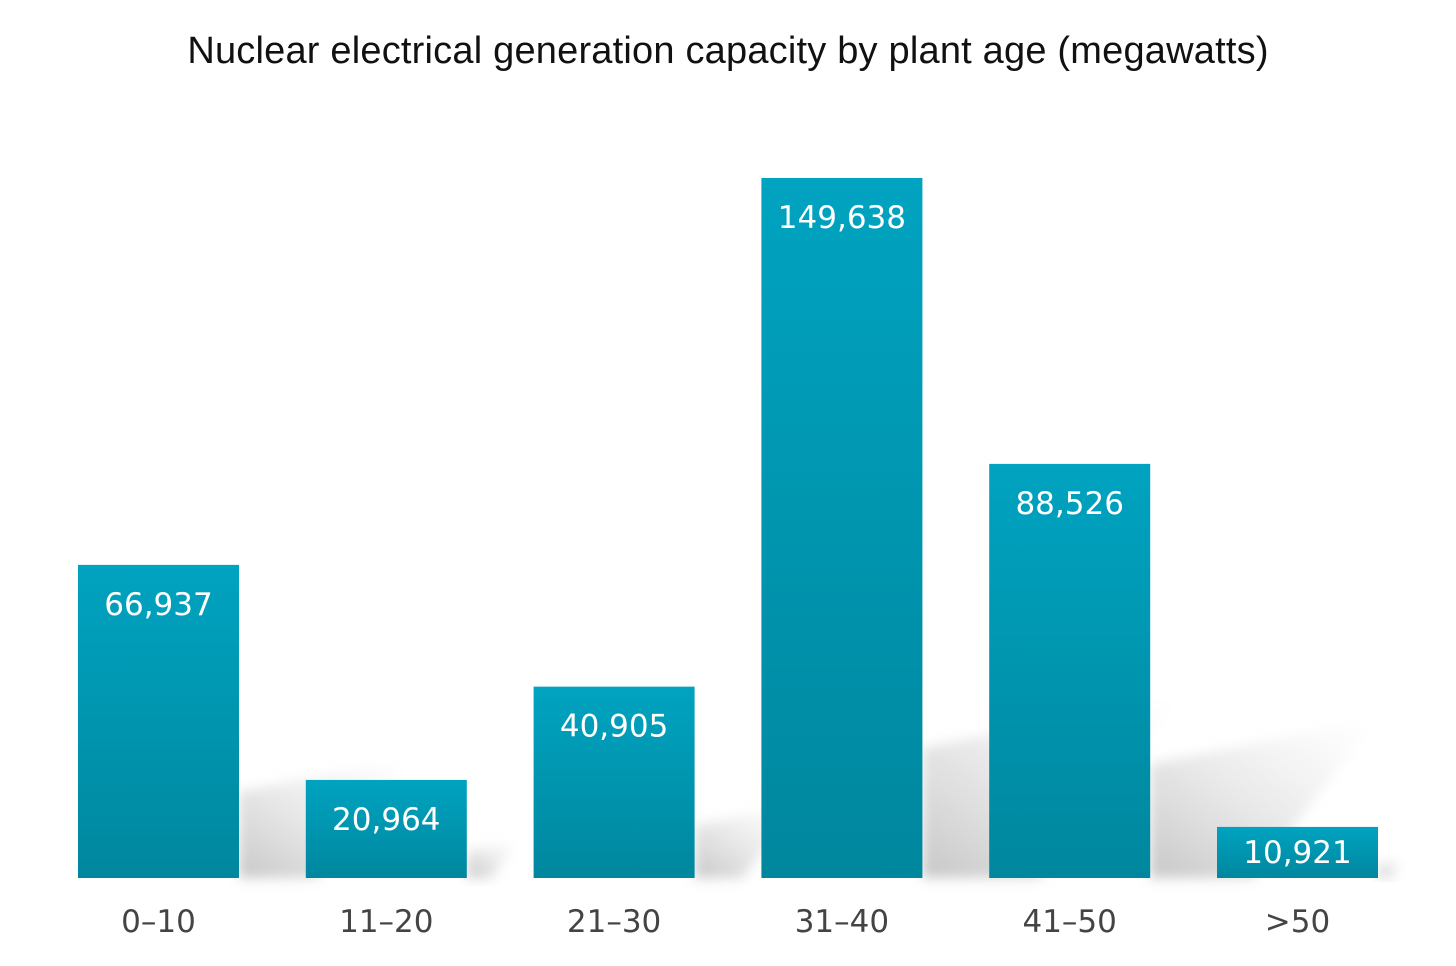  What do you see at coordinates (158, 922) in the screenshot?
I see `category-label: 0–10` at bounding box center [158, 922].